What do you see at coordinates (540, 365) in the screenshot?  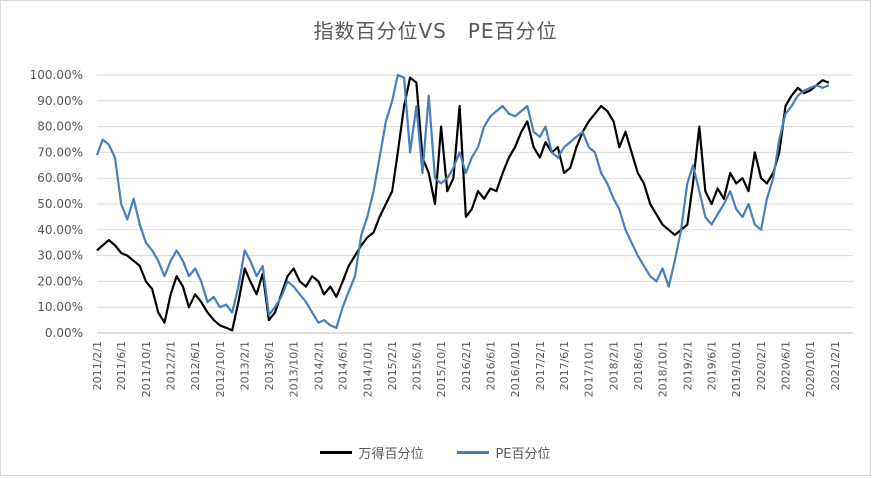 I see `x-tick-label: 2017/2/1` at bounding box center [540, 365].